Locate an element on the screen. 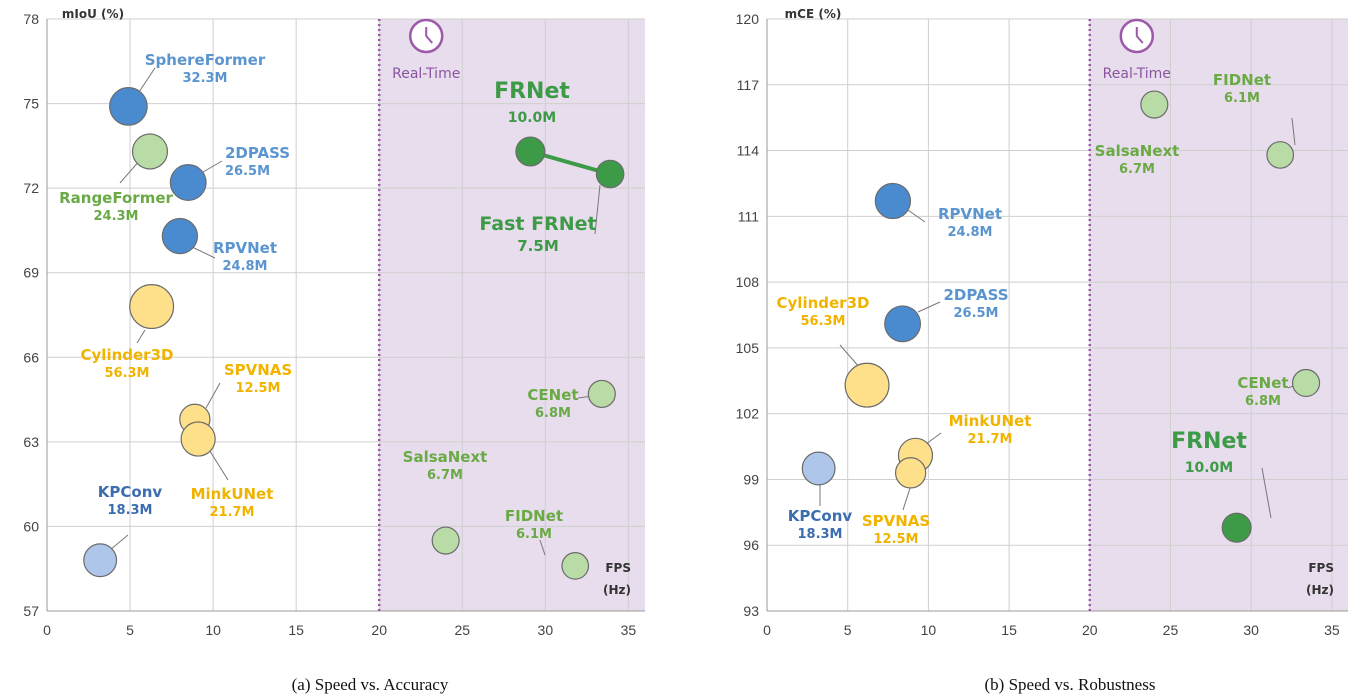 This screenshot has width=1364, height=696. x-tick-label: 20 is located at coordinates (1090, 630).